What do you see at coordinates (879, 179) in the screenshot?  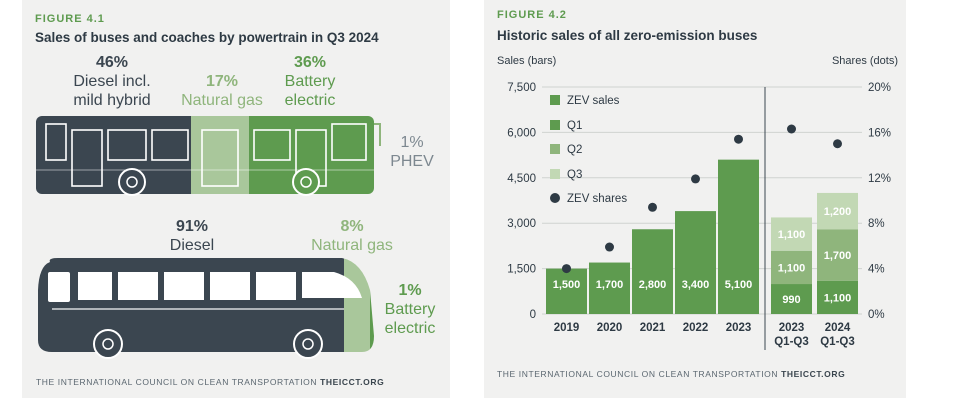 I see `y2-tick-label: 12%` at bounding box center [879, 179].